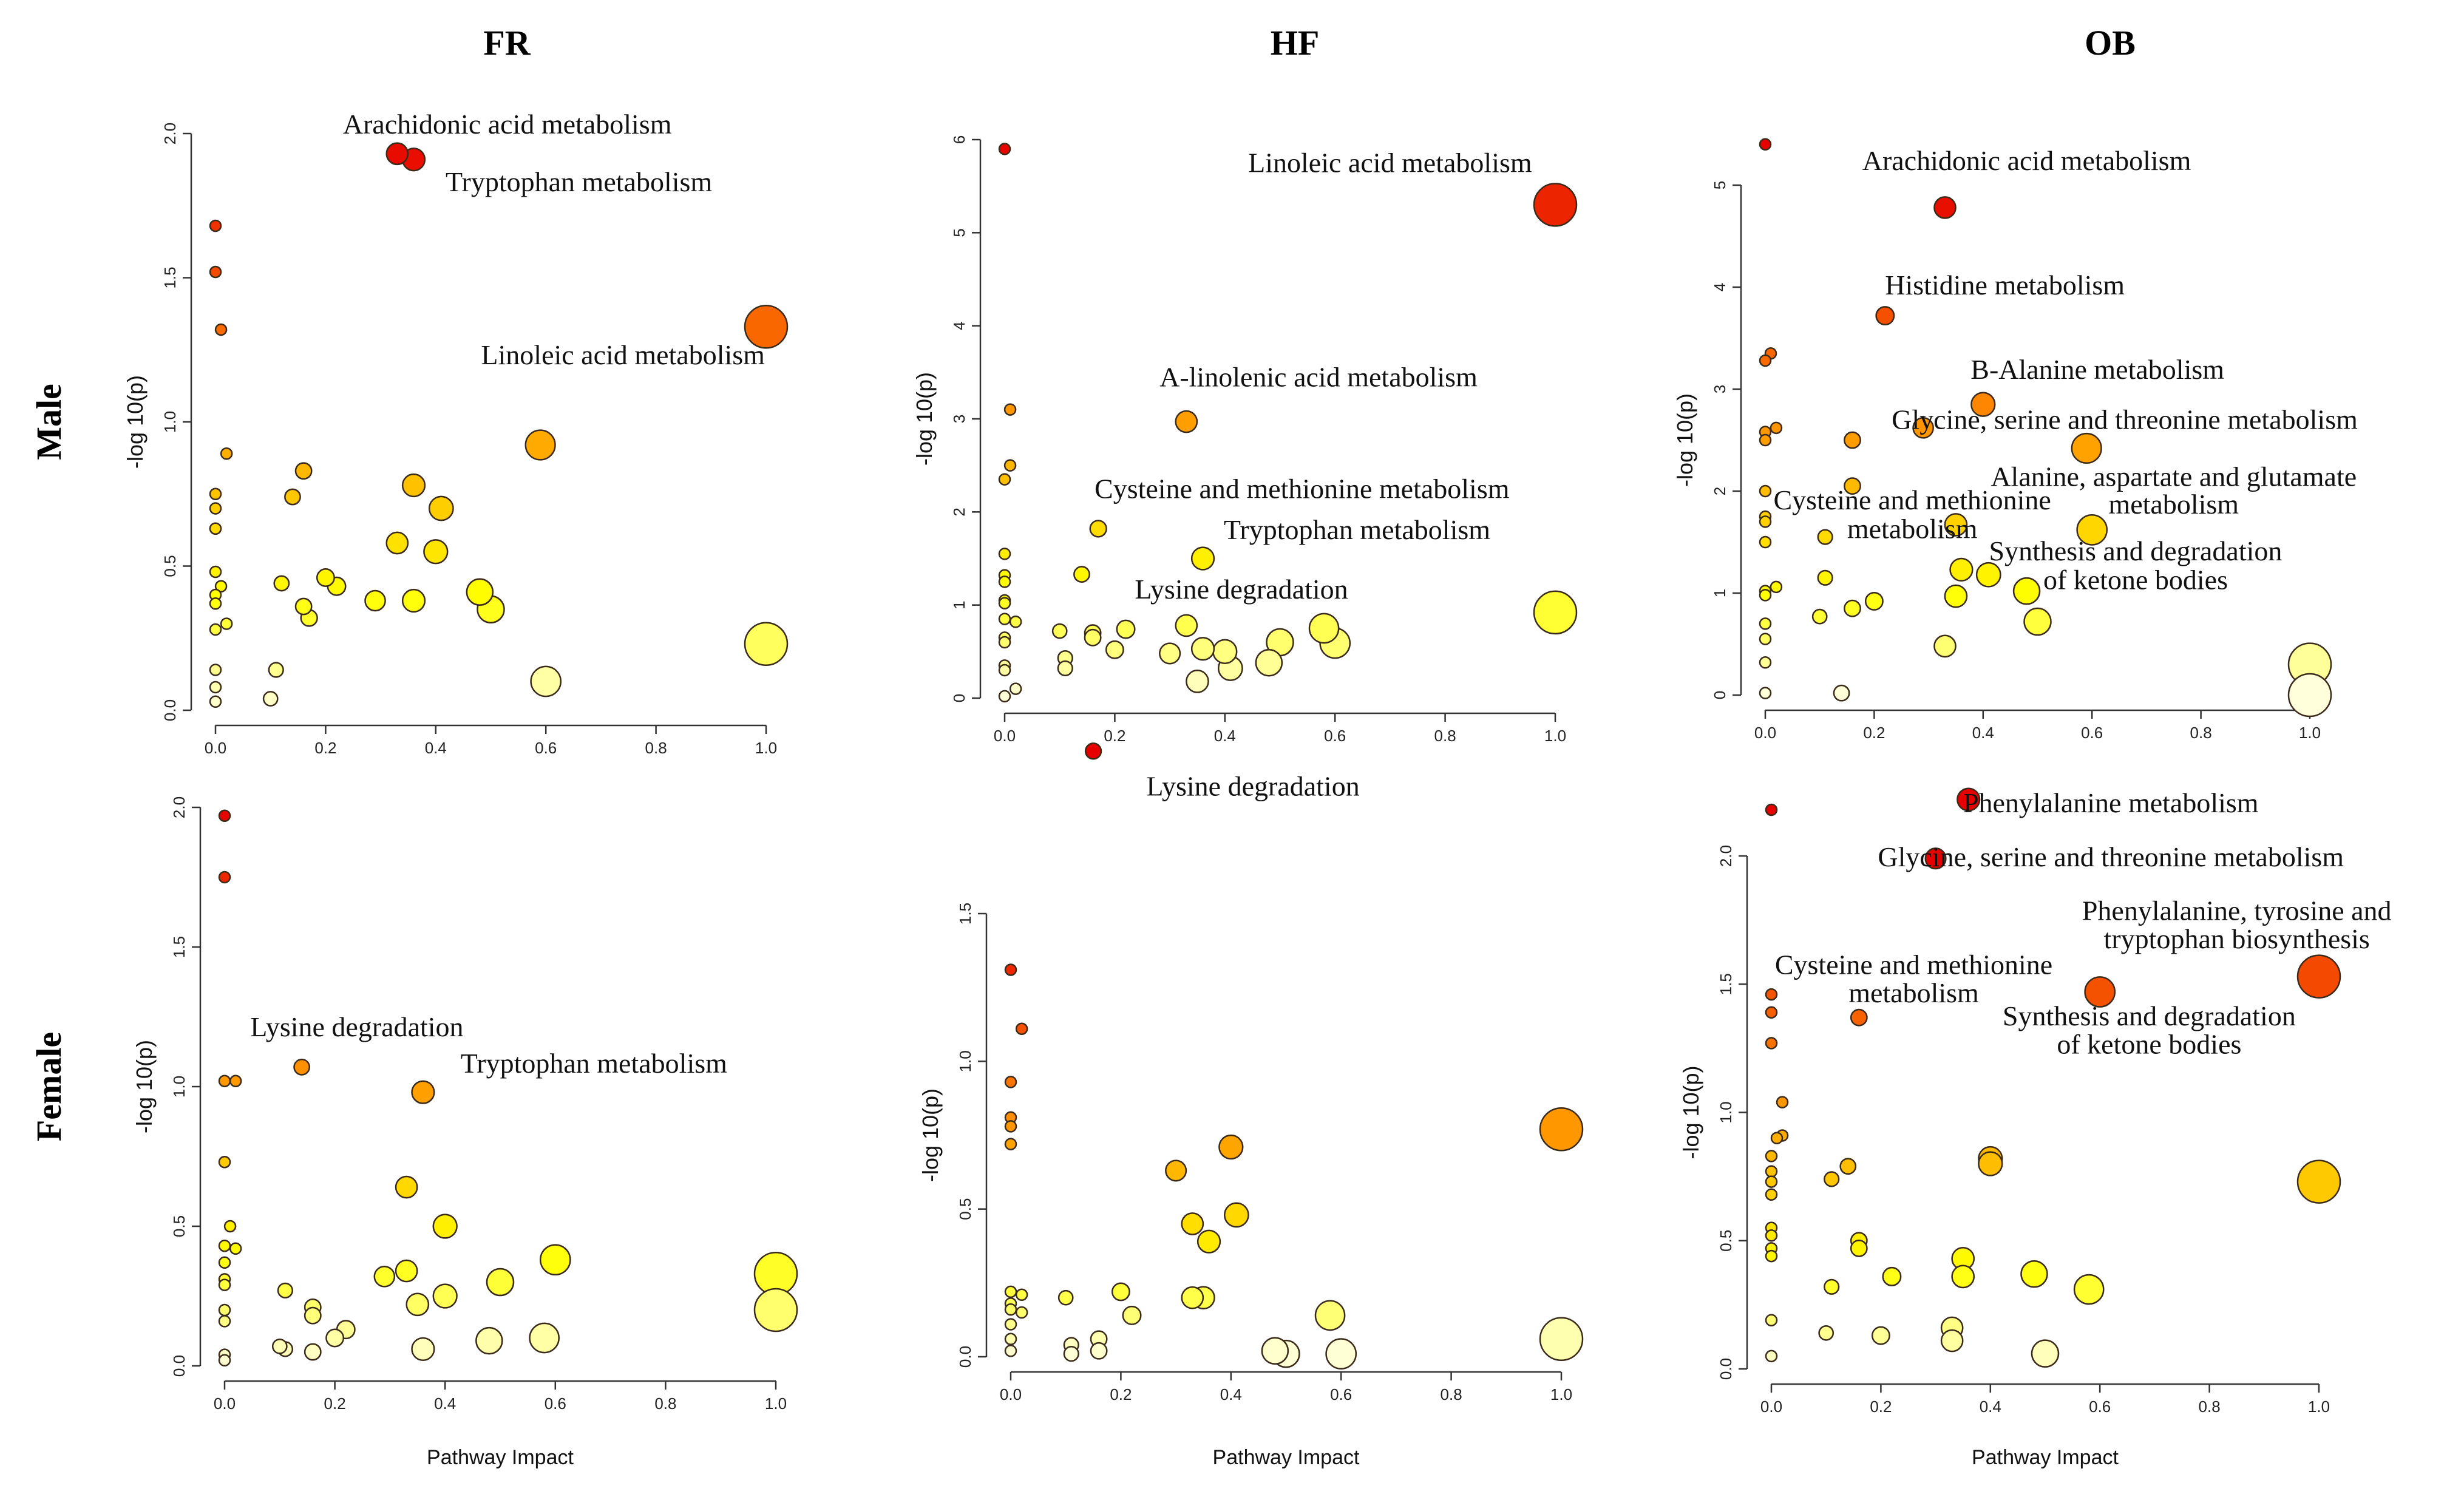  I want to click on y-tick-label: 0, so click(1720, 695).